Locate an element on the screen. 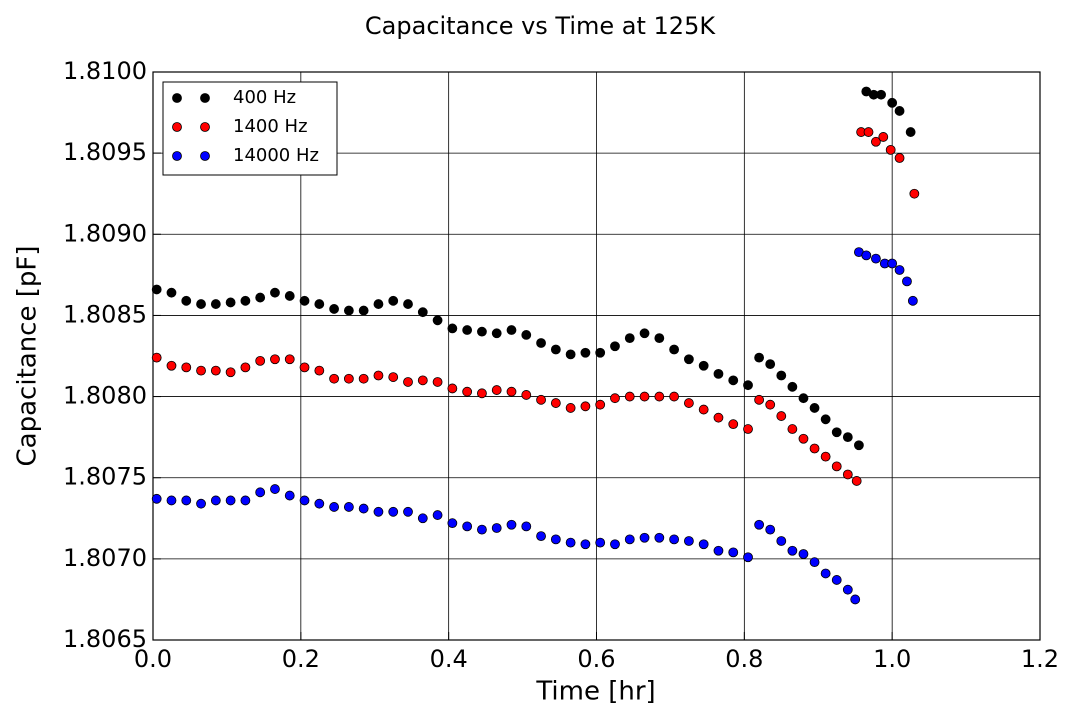 Image resolution: width=1080 pixels, height=720 pixels. y-tick-label: 1.8085 is located at coordinates (105, 314).